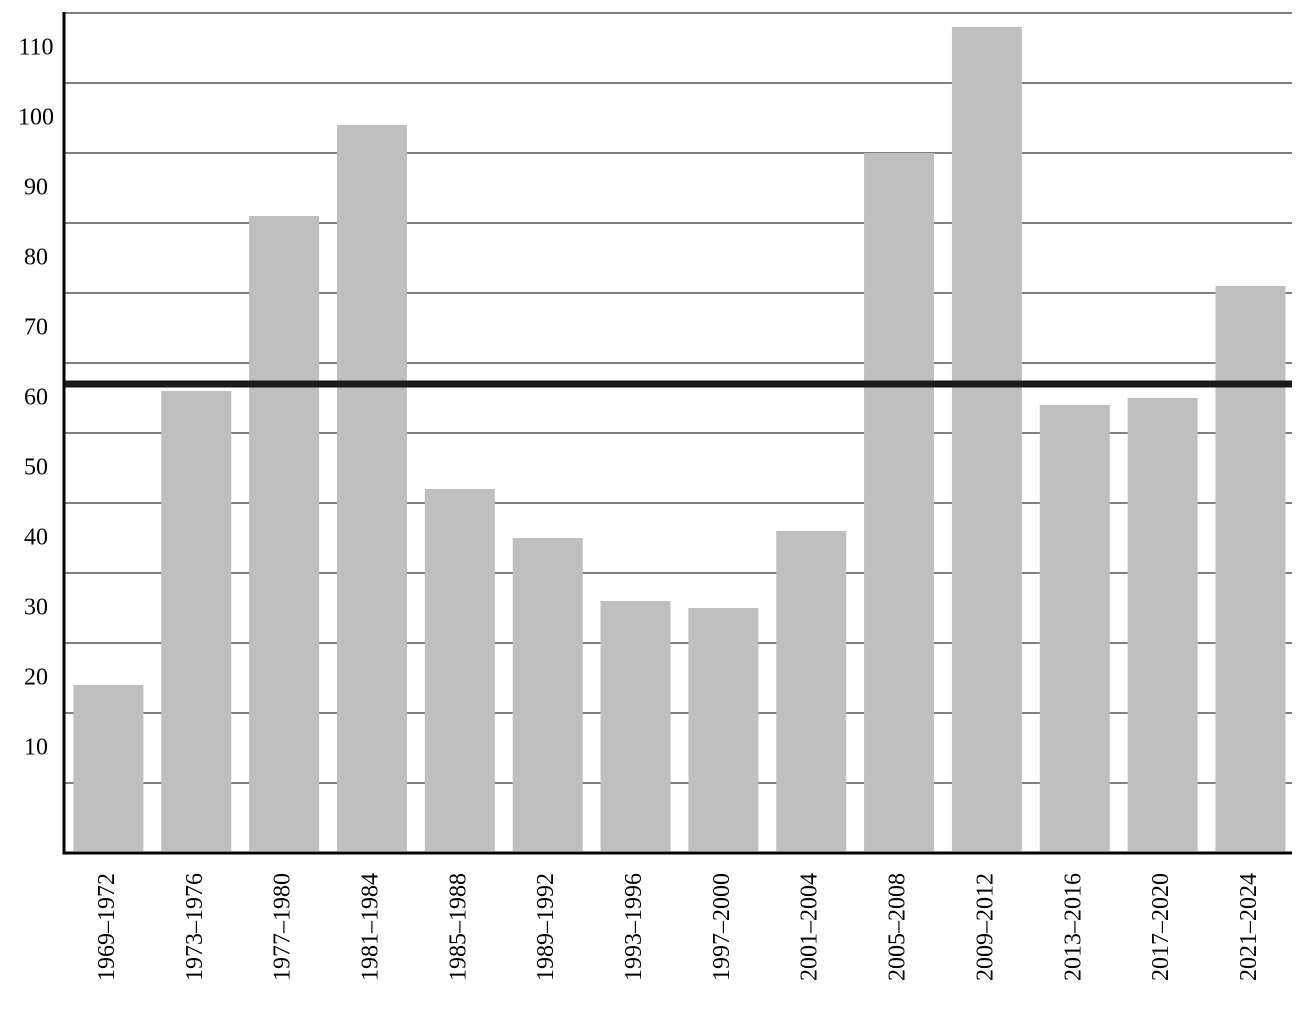  I want to click on y-tick-label: 90, so click(36, 188).